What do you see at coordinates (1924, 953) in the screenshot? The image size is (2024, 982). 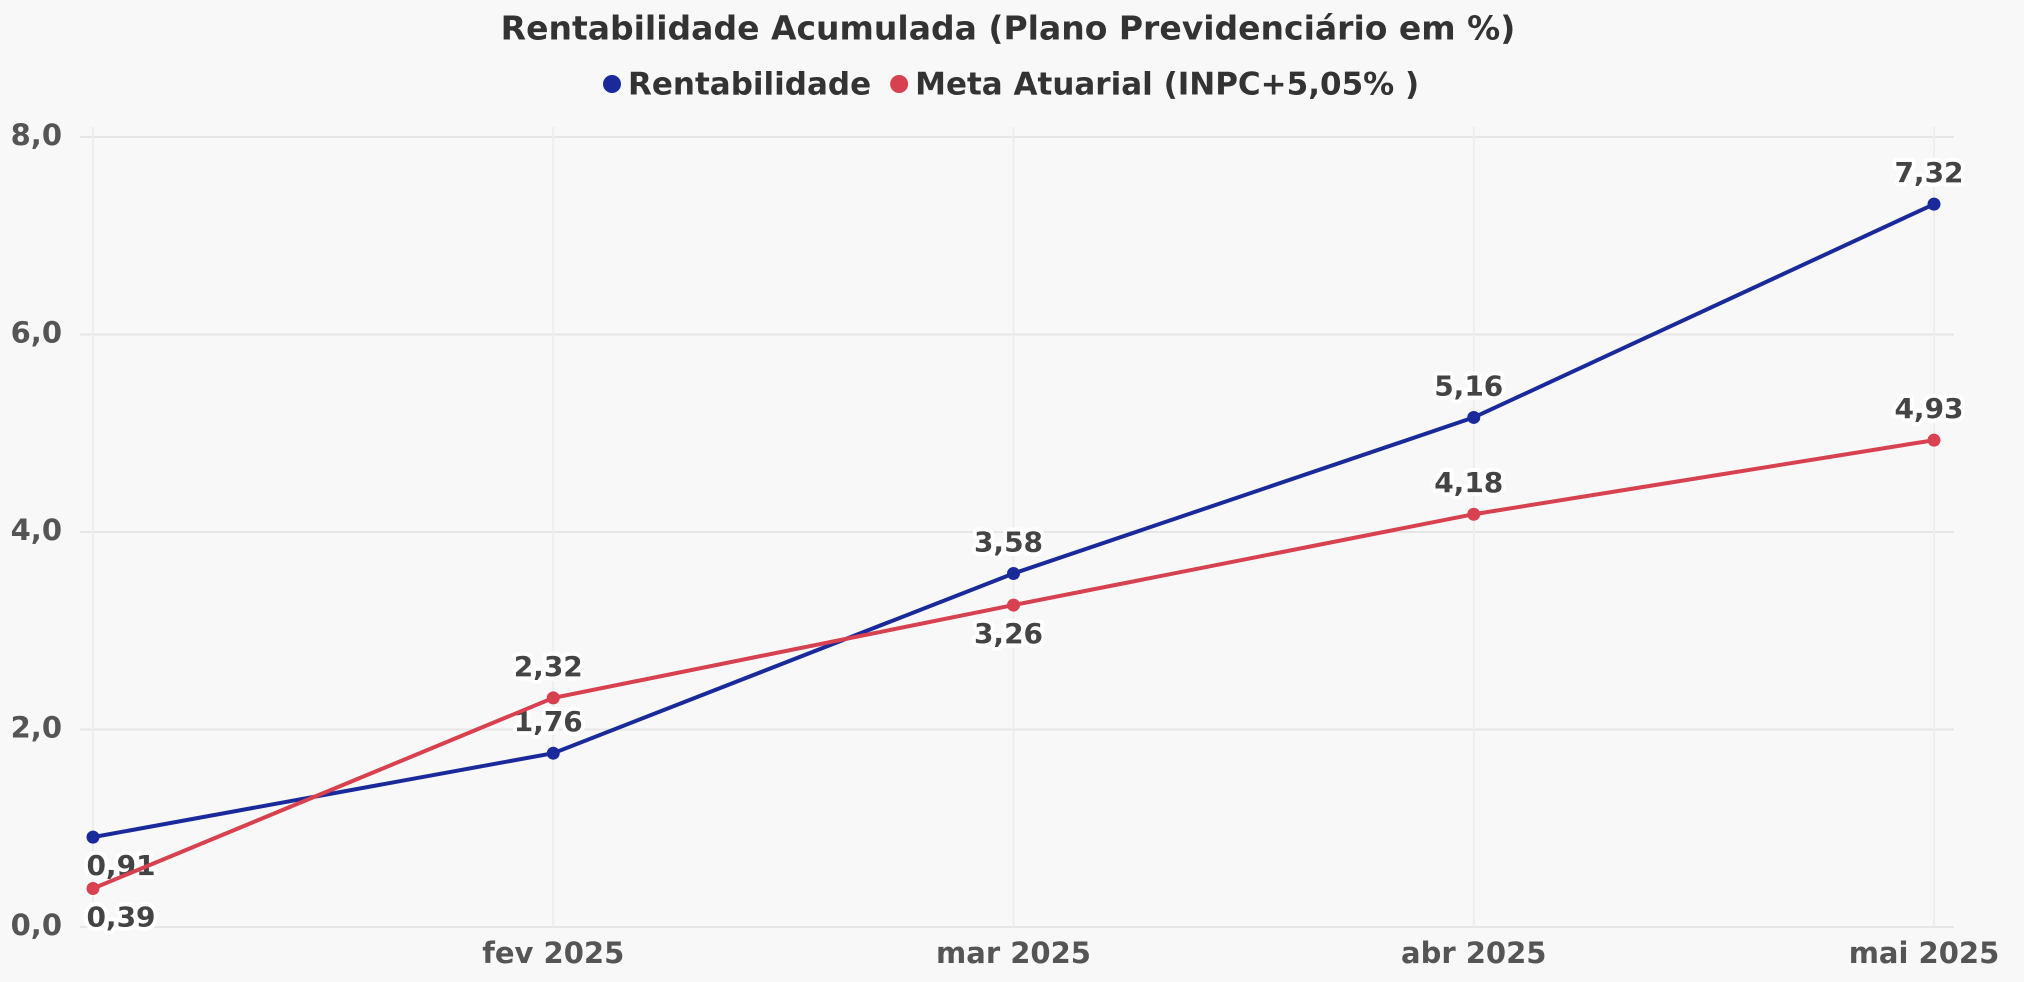 I see `x-tick-label: mai 2025` at bounding box center [1924, 953].